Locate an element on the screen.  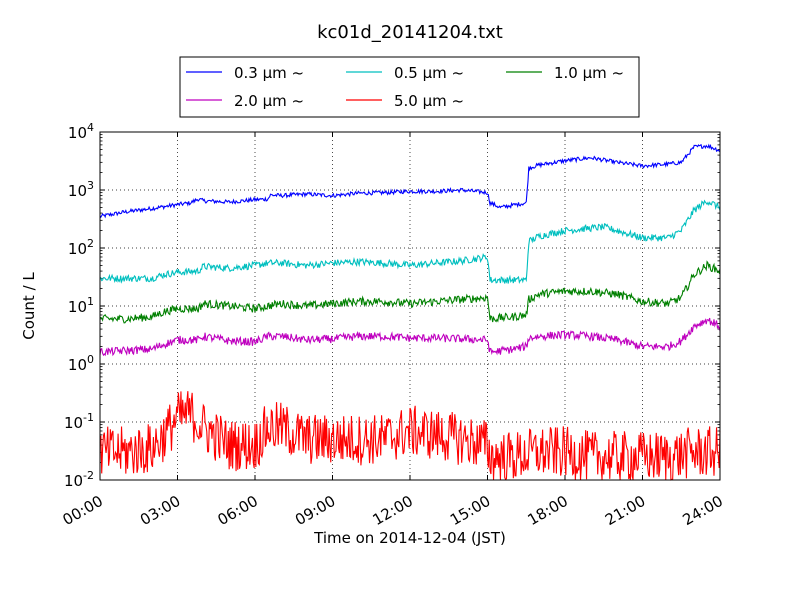
x-tick-label: 12:00 is located at coordinates (393, 510).